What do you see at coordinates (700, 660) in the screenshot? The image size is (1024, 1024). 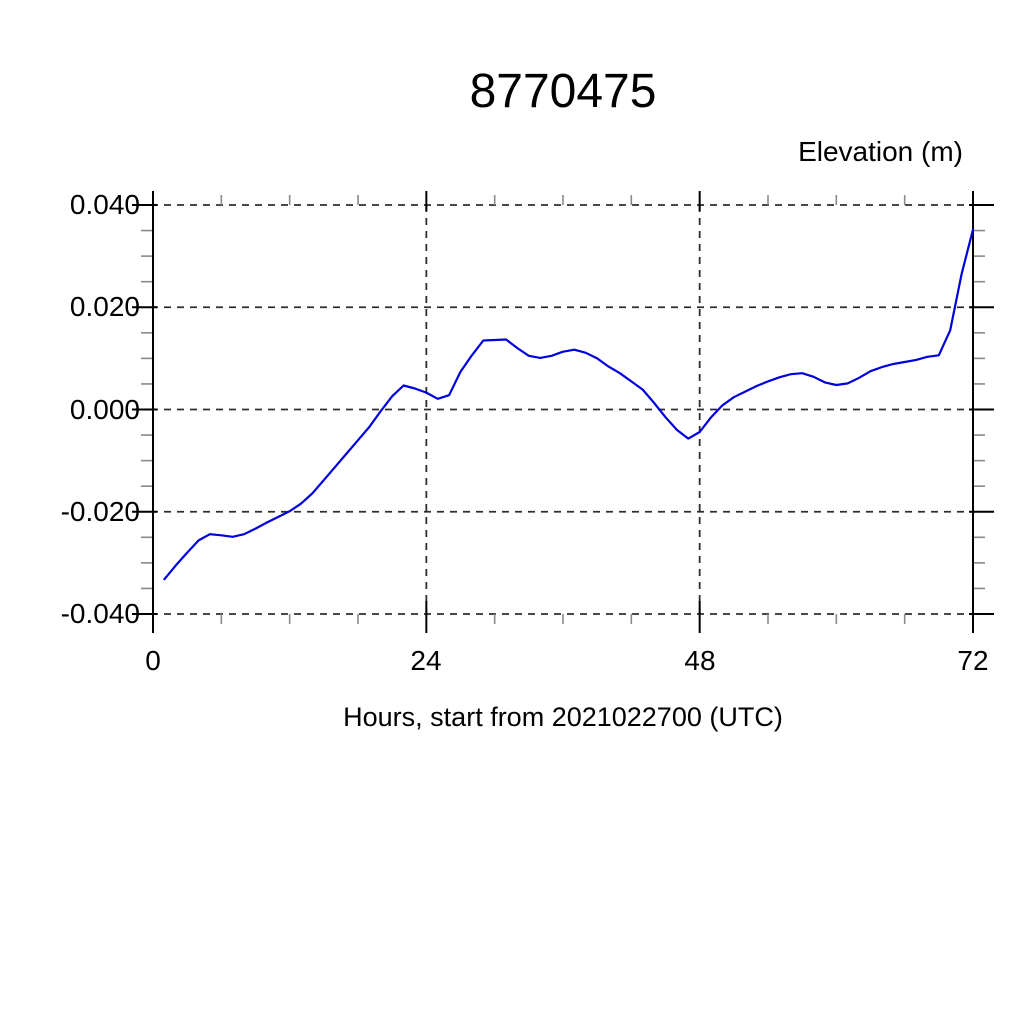 I see `x-tick-label: 48` at bounding box center [700, 660].